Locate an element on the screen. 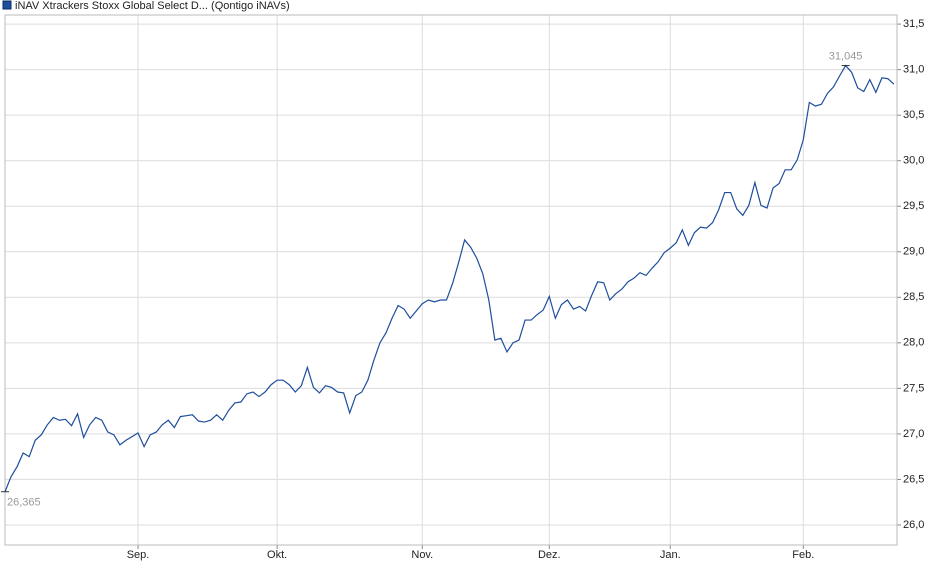 The width and height of the screenshot is (940, 579). legend-swatch is located at coordinates (7, 5).